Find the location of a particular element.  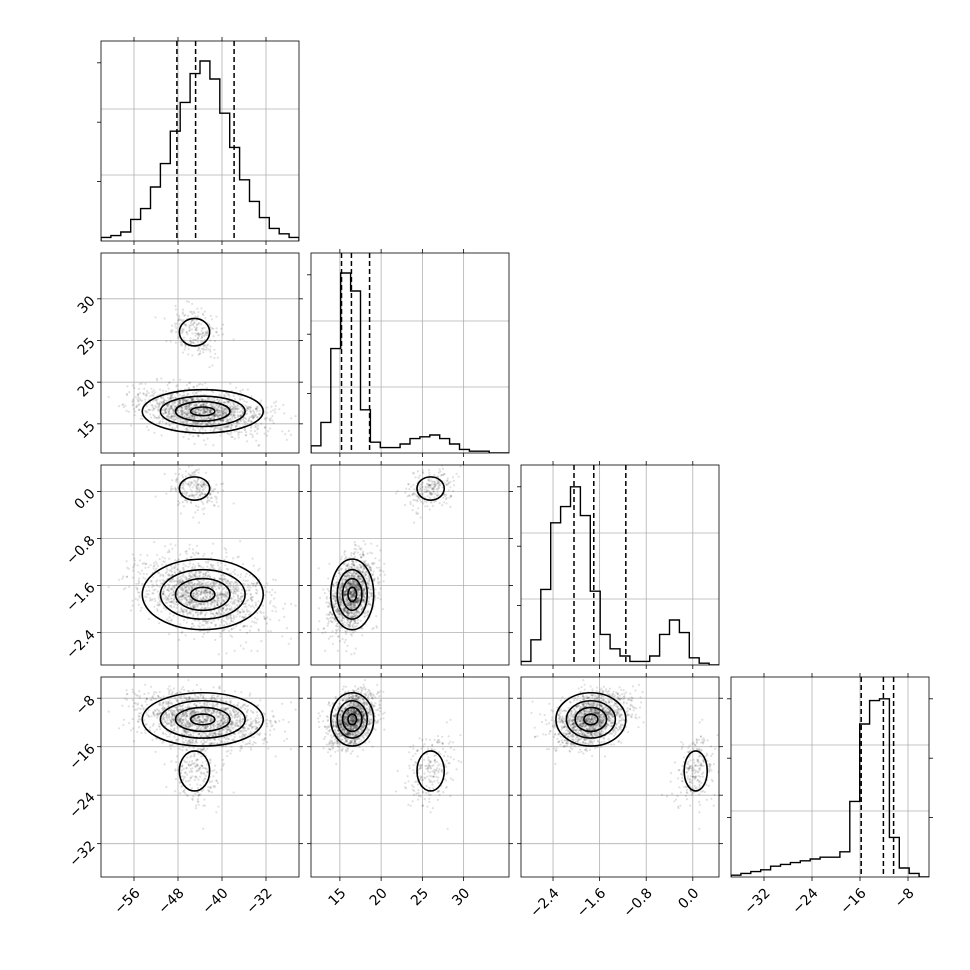

contour is located at coordinates (202, 411).